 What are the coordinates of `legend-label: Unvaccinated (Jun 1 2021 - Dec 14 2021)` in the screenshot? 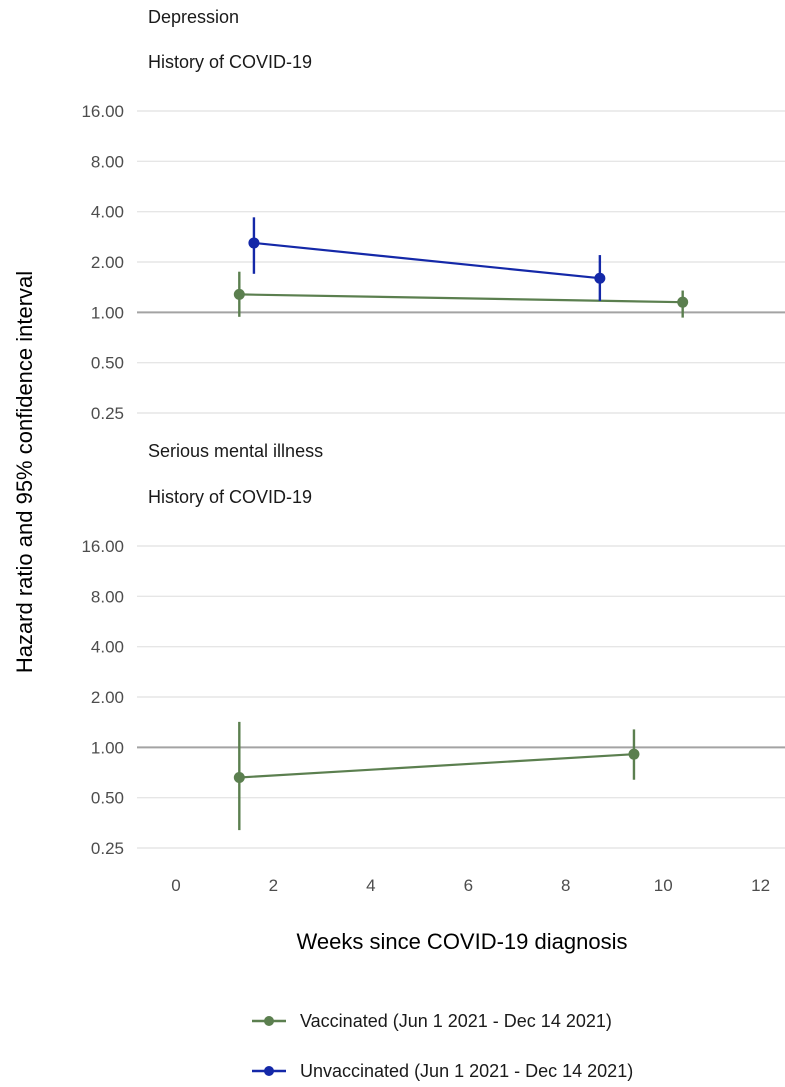 It's located at (466, 1071).